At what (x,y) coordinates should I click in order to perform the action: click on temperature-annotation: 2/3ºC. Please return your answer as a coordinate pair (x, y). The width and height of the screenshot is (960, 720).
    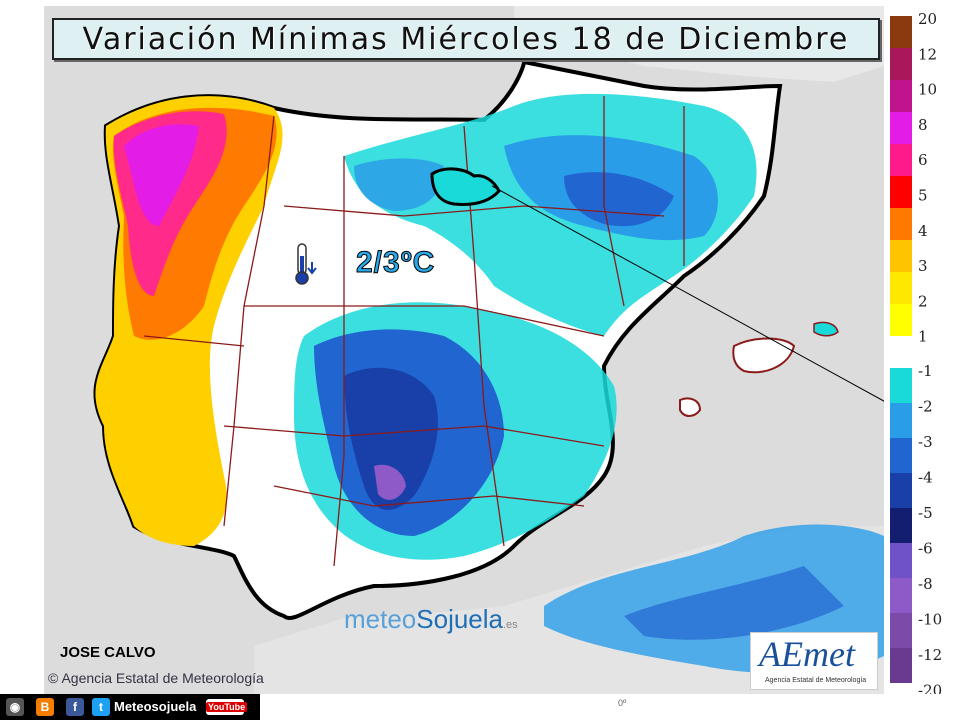
    Looking at the image, I should click on (395, 263).